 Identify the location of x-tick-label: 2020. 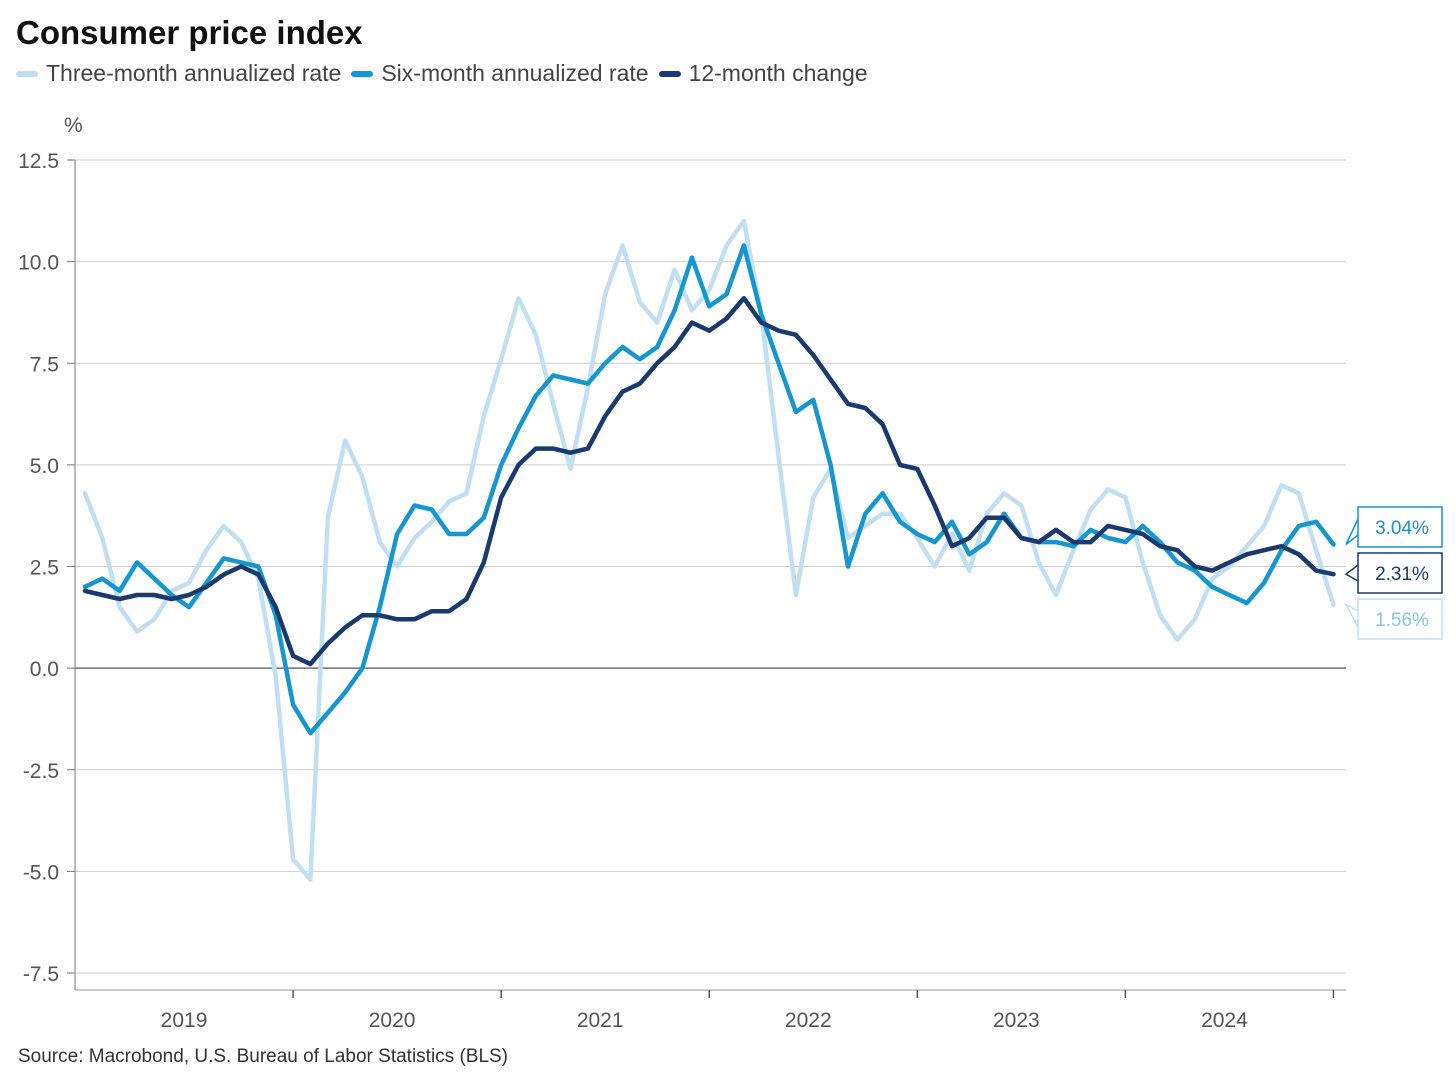
(392, 1020).